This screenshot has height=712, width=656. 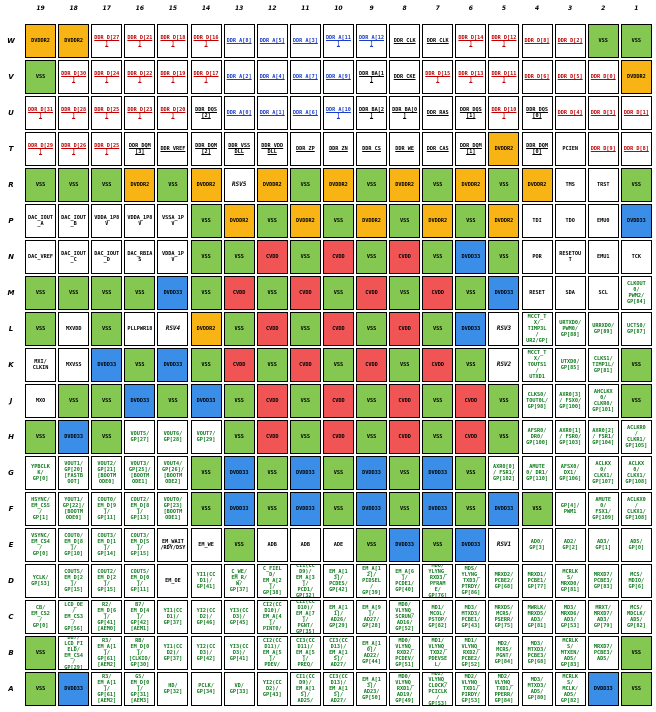 What do you see at coordinates (603, 653) in the screenshot?
I see `ball-signal-label: MRXD7/ PCBE3/ AD5/` at bounding box center [603, 653].